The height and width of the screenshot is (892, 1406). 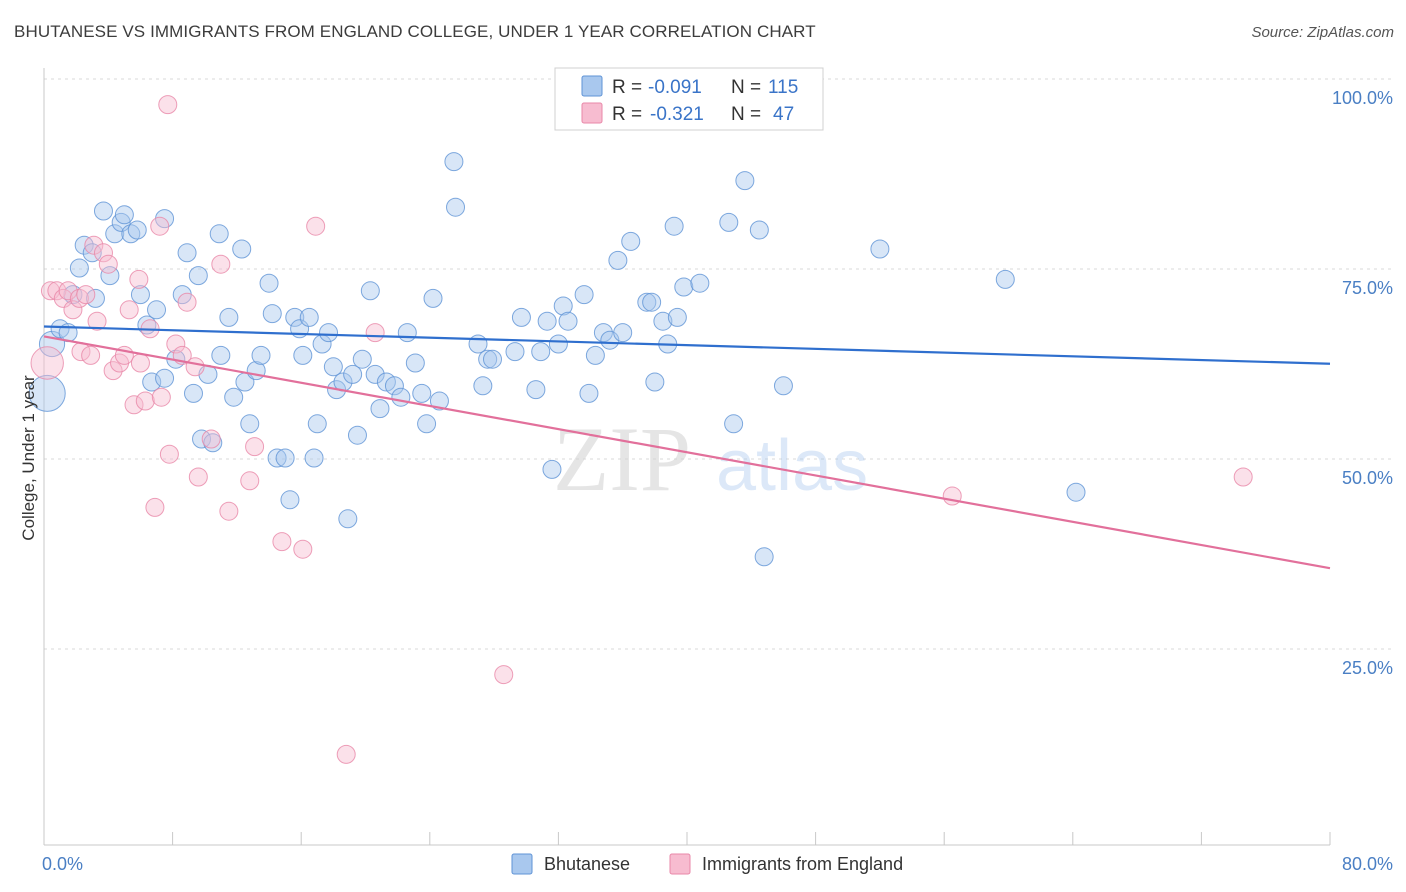 I want to click on legend-n-value-1: 115, so click(x=783, y=87).